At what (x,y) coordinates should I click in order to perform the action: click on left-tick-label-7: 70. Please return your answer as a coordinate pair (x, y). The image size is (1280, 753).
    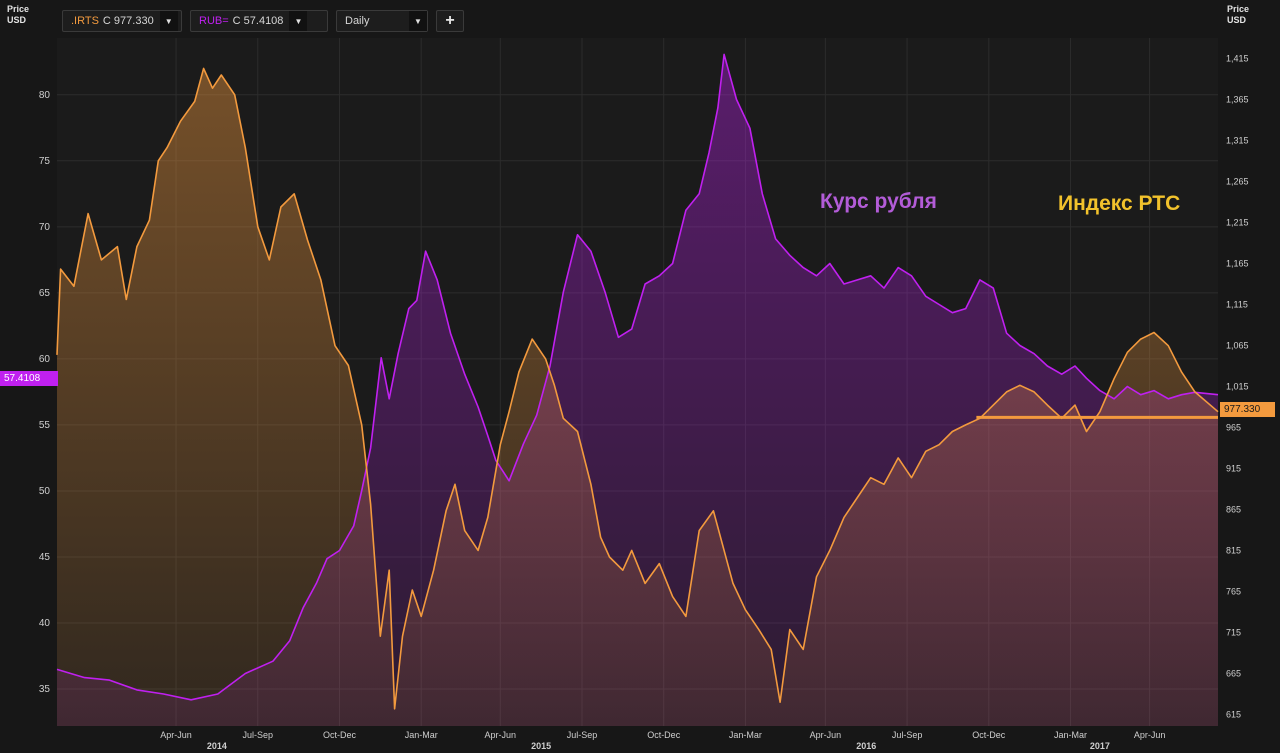
    Looking at the image, I should click on (45, 227).